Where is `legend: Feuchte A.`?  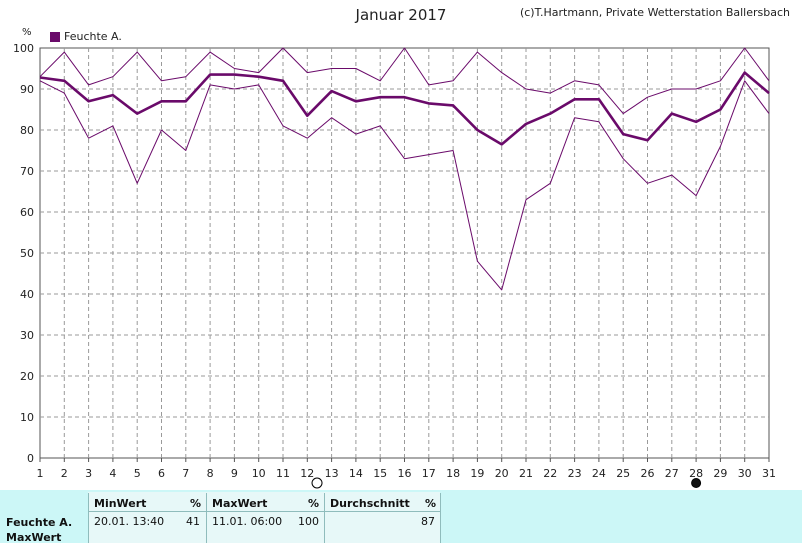
legend: Feuchte A. is located at coordinates (86, 36).